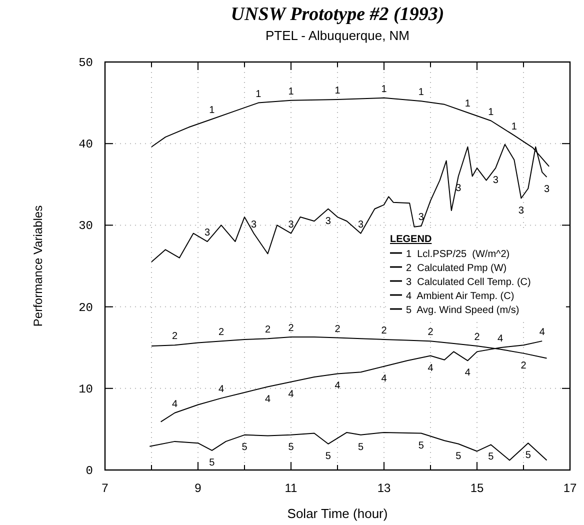  I want to click on x-tick-label: 9, so click(198, 488).